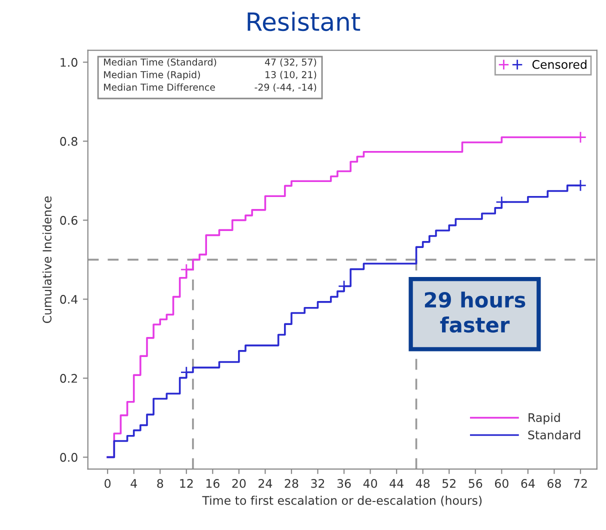 The image size is (606, 530). I want to click on x-tick-label: 68, so click(554, 483).